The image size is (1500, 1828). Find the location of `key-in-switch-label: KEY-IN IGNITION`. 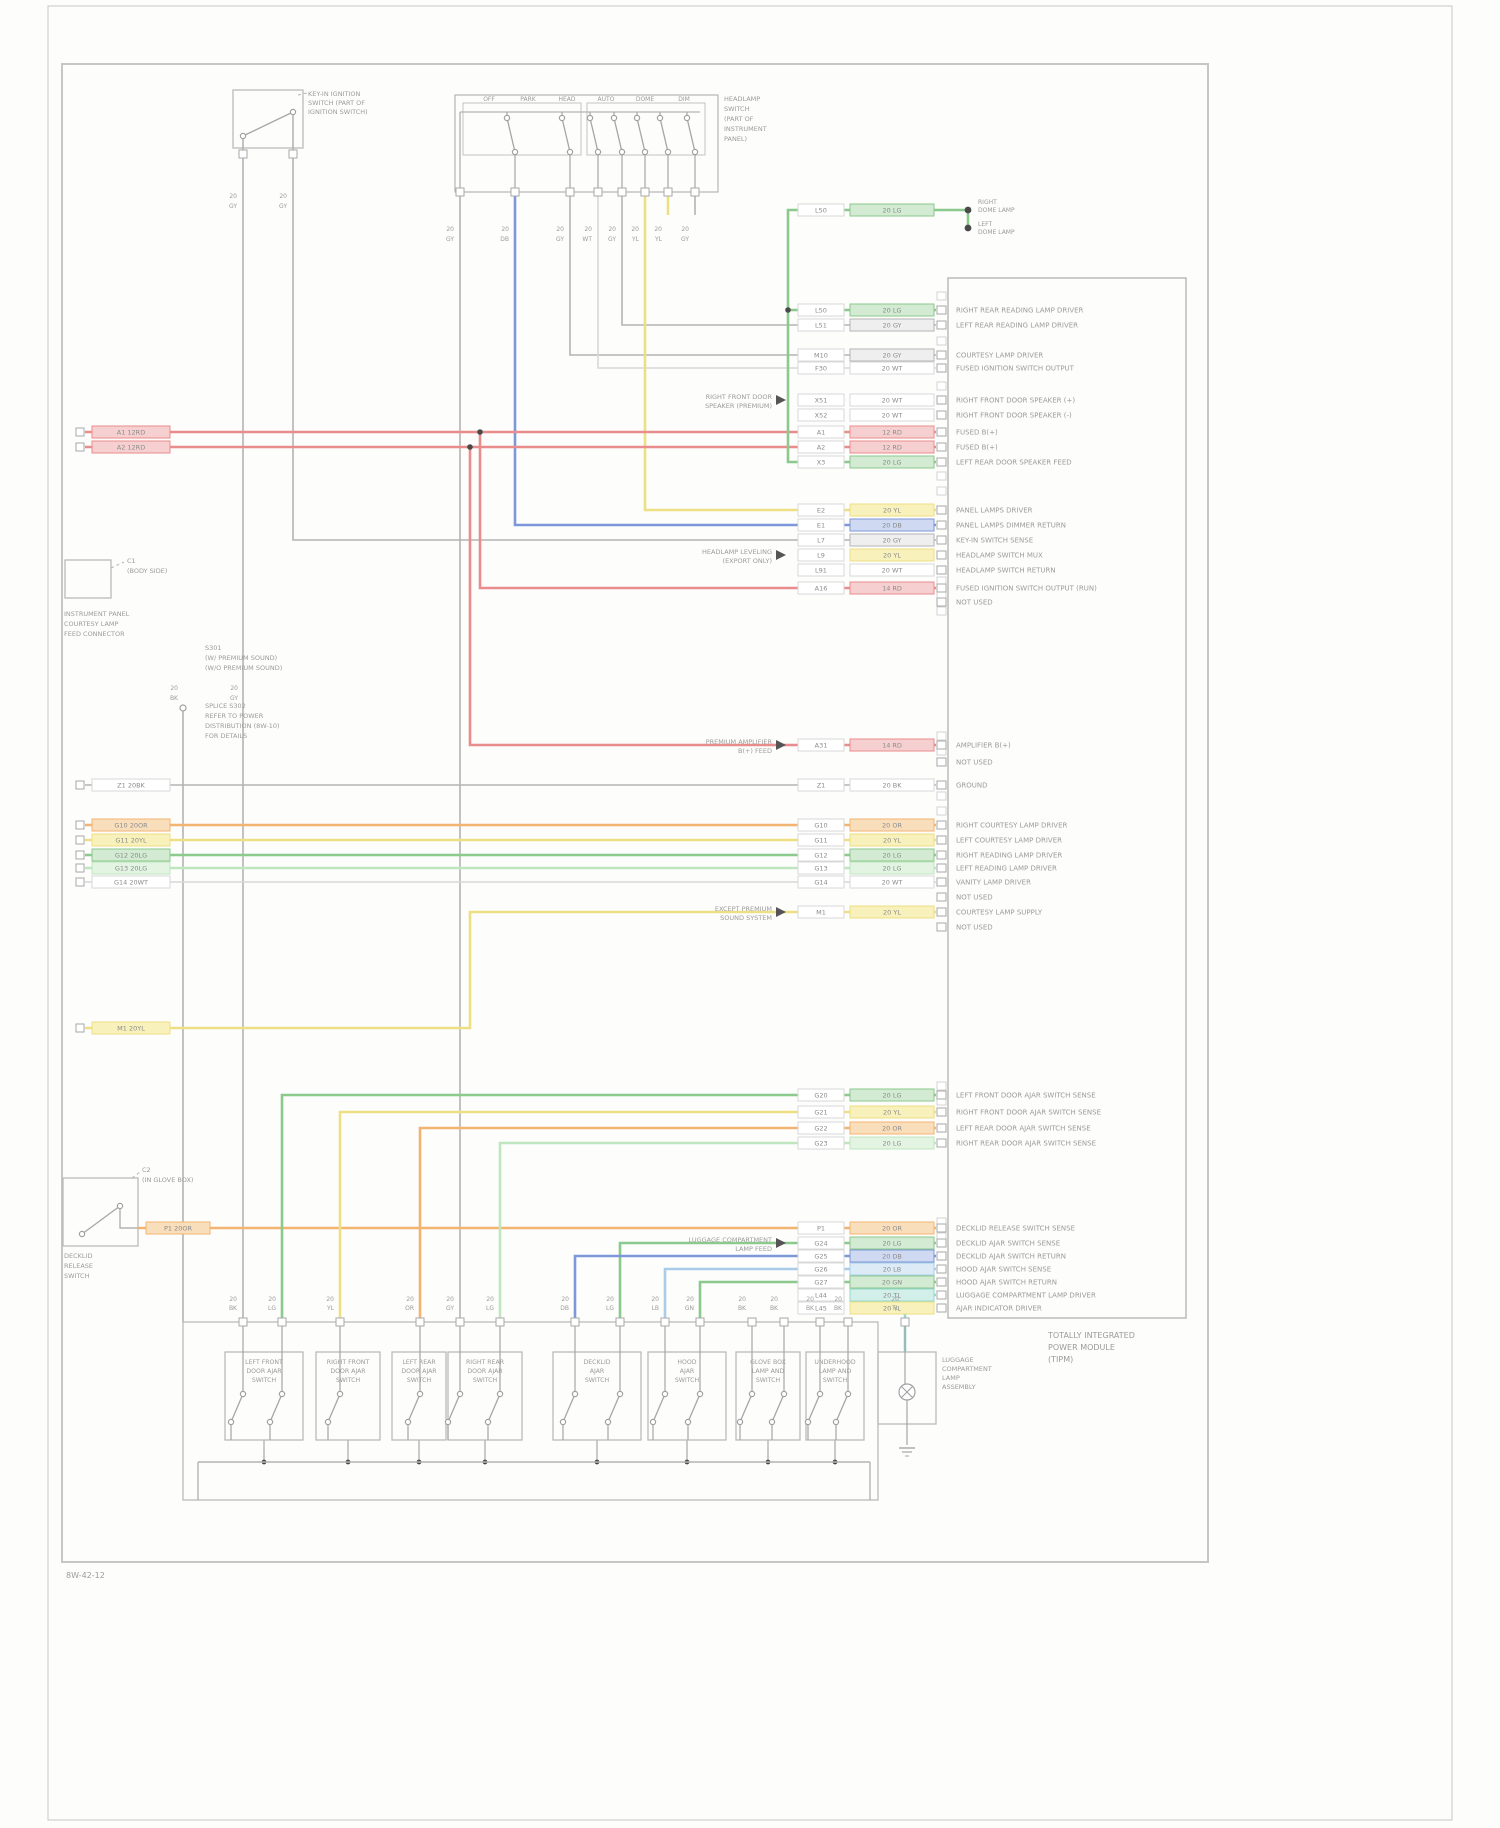

key-in-switch-label: KEY-IN IGNITION is located at coordinates (334, 94).